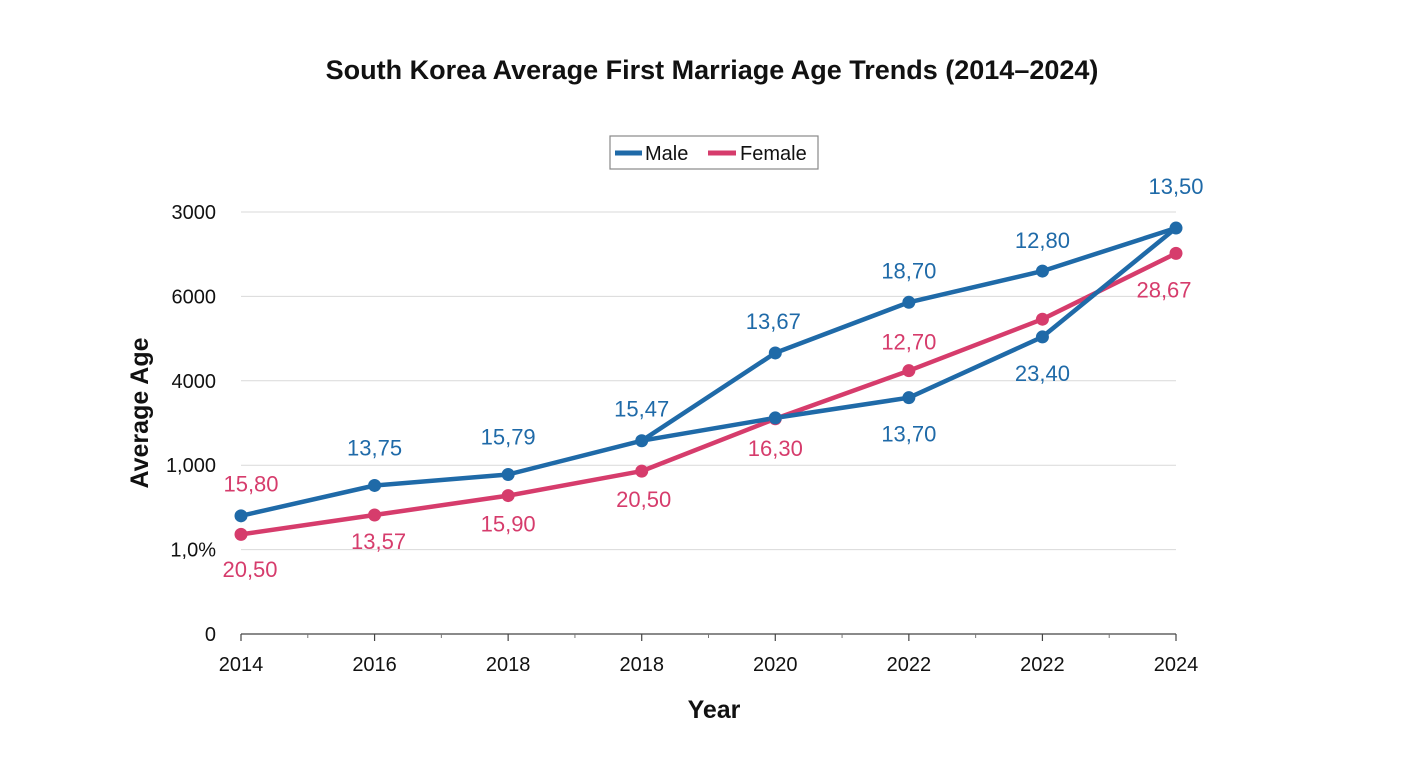 The width and height of the screenshot is (1408, 768). Describe the element at coordinates (714, 152) in the screenshot. I see `legend: Male Female` at that location.